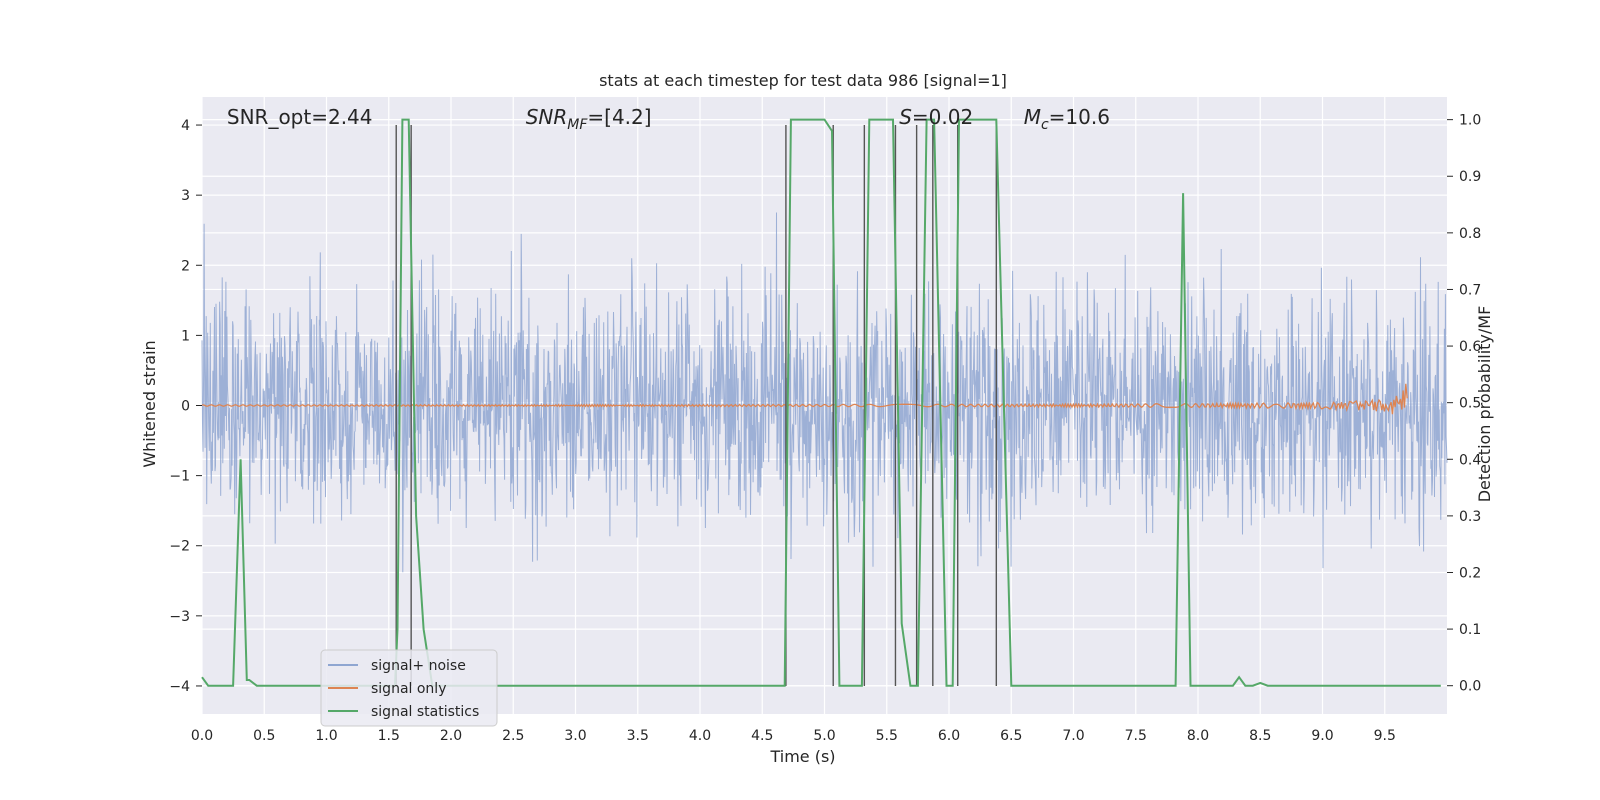  I want to click on x-tick-label: 8.0, so click(1198, 736).